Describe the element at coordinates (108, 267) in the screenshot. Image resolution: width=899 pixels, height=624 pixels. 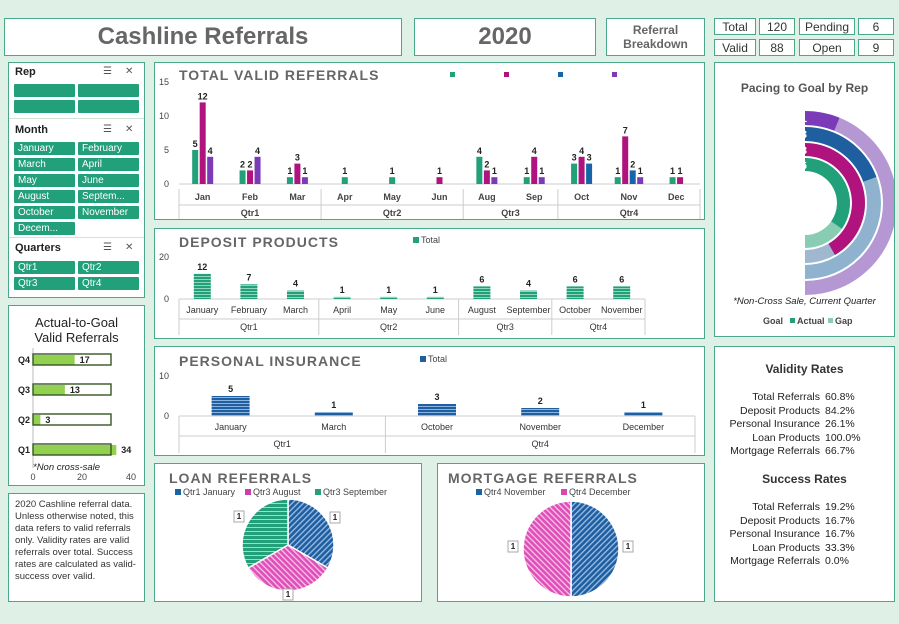
I see `quarter-item-qtr2: Qtr2` at that location.